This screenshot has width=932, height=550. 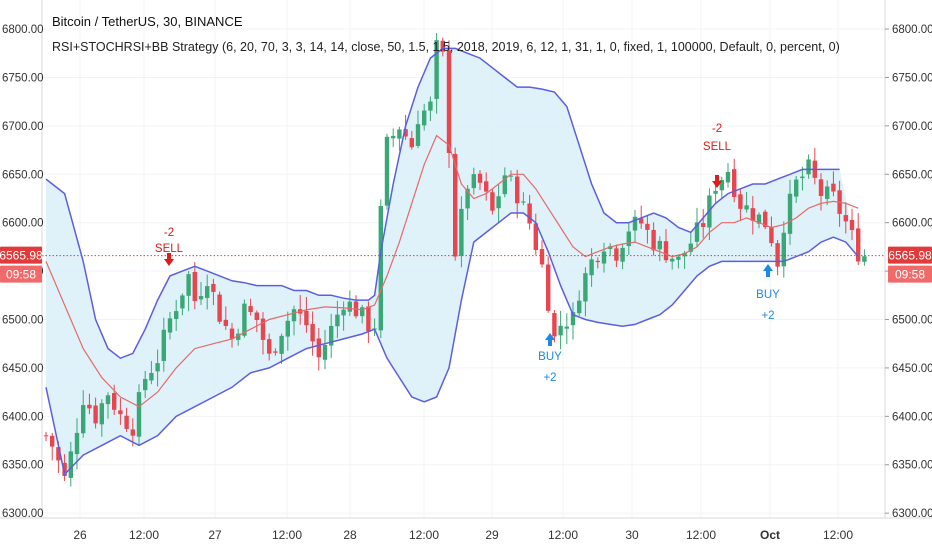 What do you see at coordinates (717, 181) in the screenshot?
I see `sell-arrow-icon` at bounding box center [717, 181].